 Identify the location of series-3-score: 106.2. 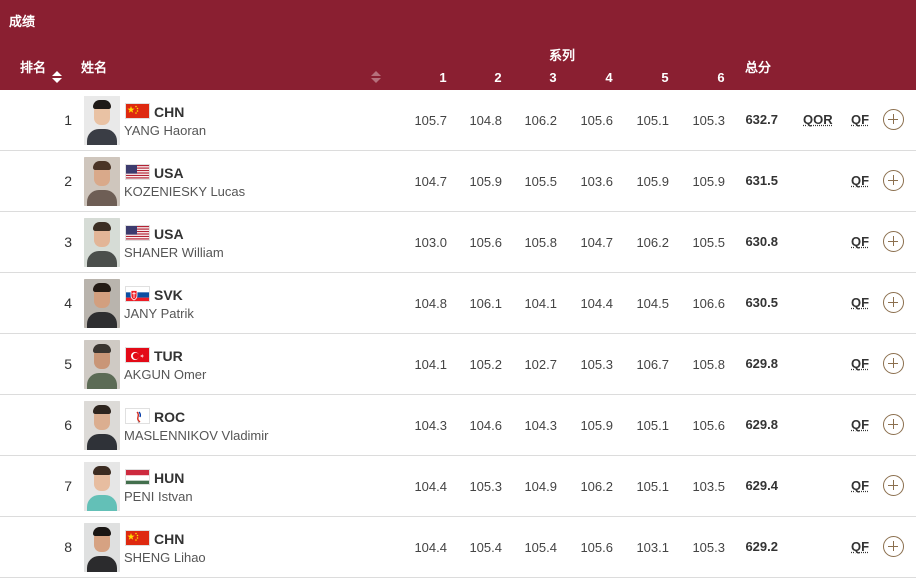
(540, 120).